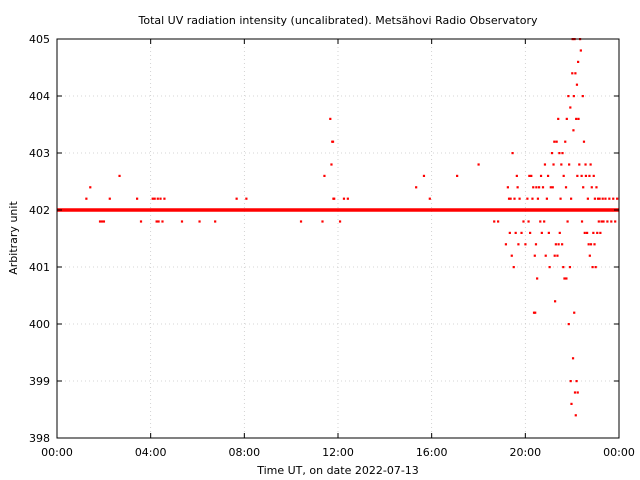  I want to click on y-tick-label: 400, so click(39, 324).